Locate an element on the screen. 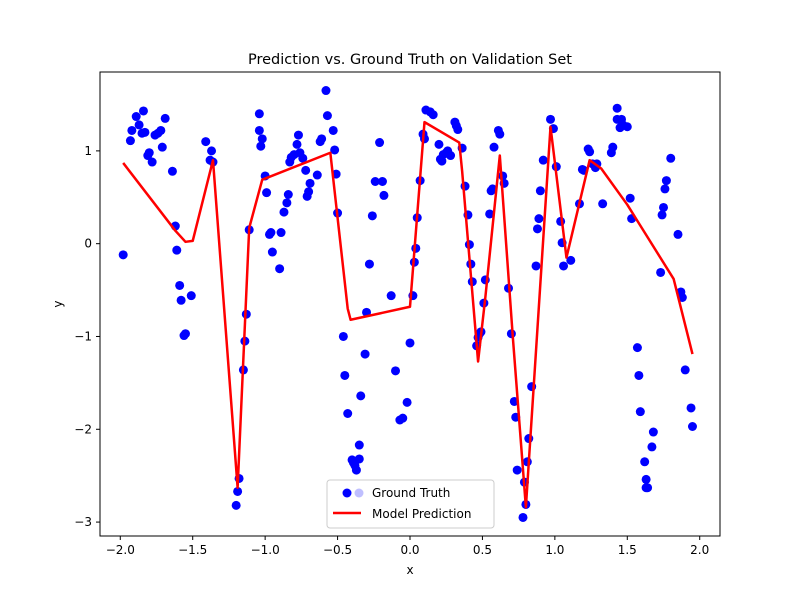 The height and width of the screenshot is (605, 800). legend: Ground Truth Model Prediction is located at coordinates (410, 504).